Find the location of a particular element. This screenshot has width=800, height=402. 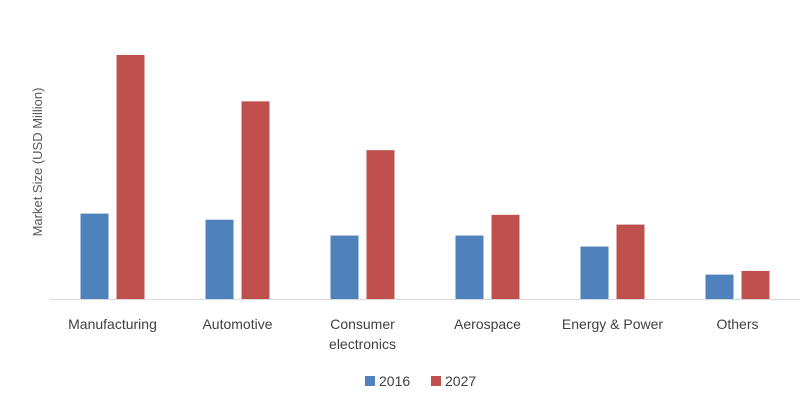

x-tick-label-line: Aerospace is located at coordinates (487, 324).